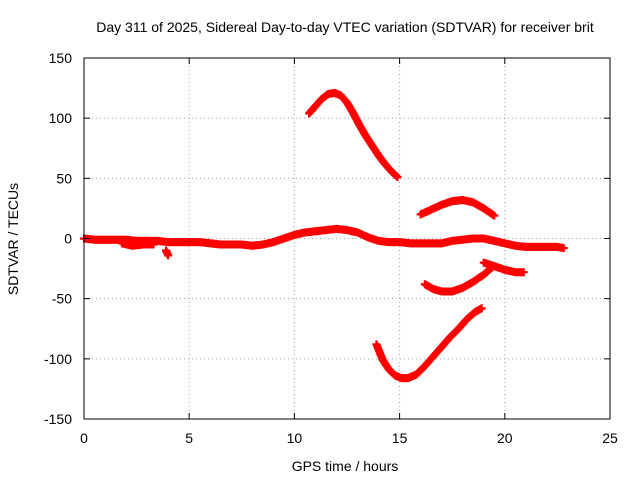 Image resolution: width=640 pixels, height=480 pixels. Describe the element at coordinates (84, 438) in the screenshot. I see `x-tick-label: 0` at that location.